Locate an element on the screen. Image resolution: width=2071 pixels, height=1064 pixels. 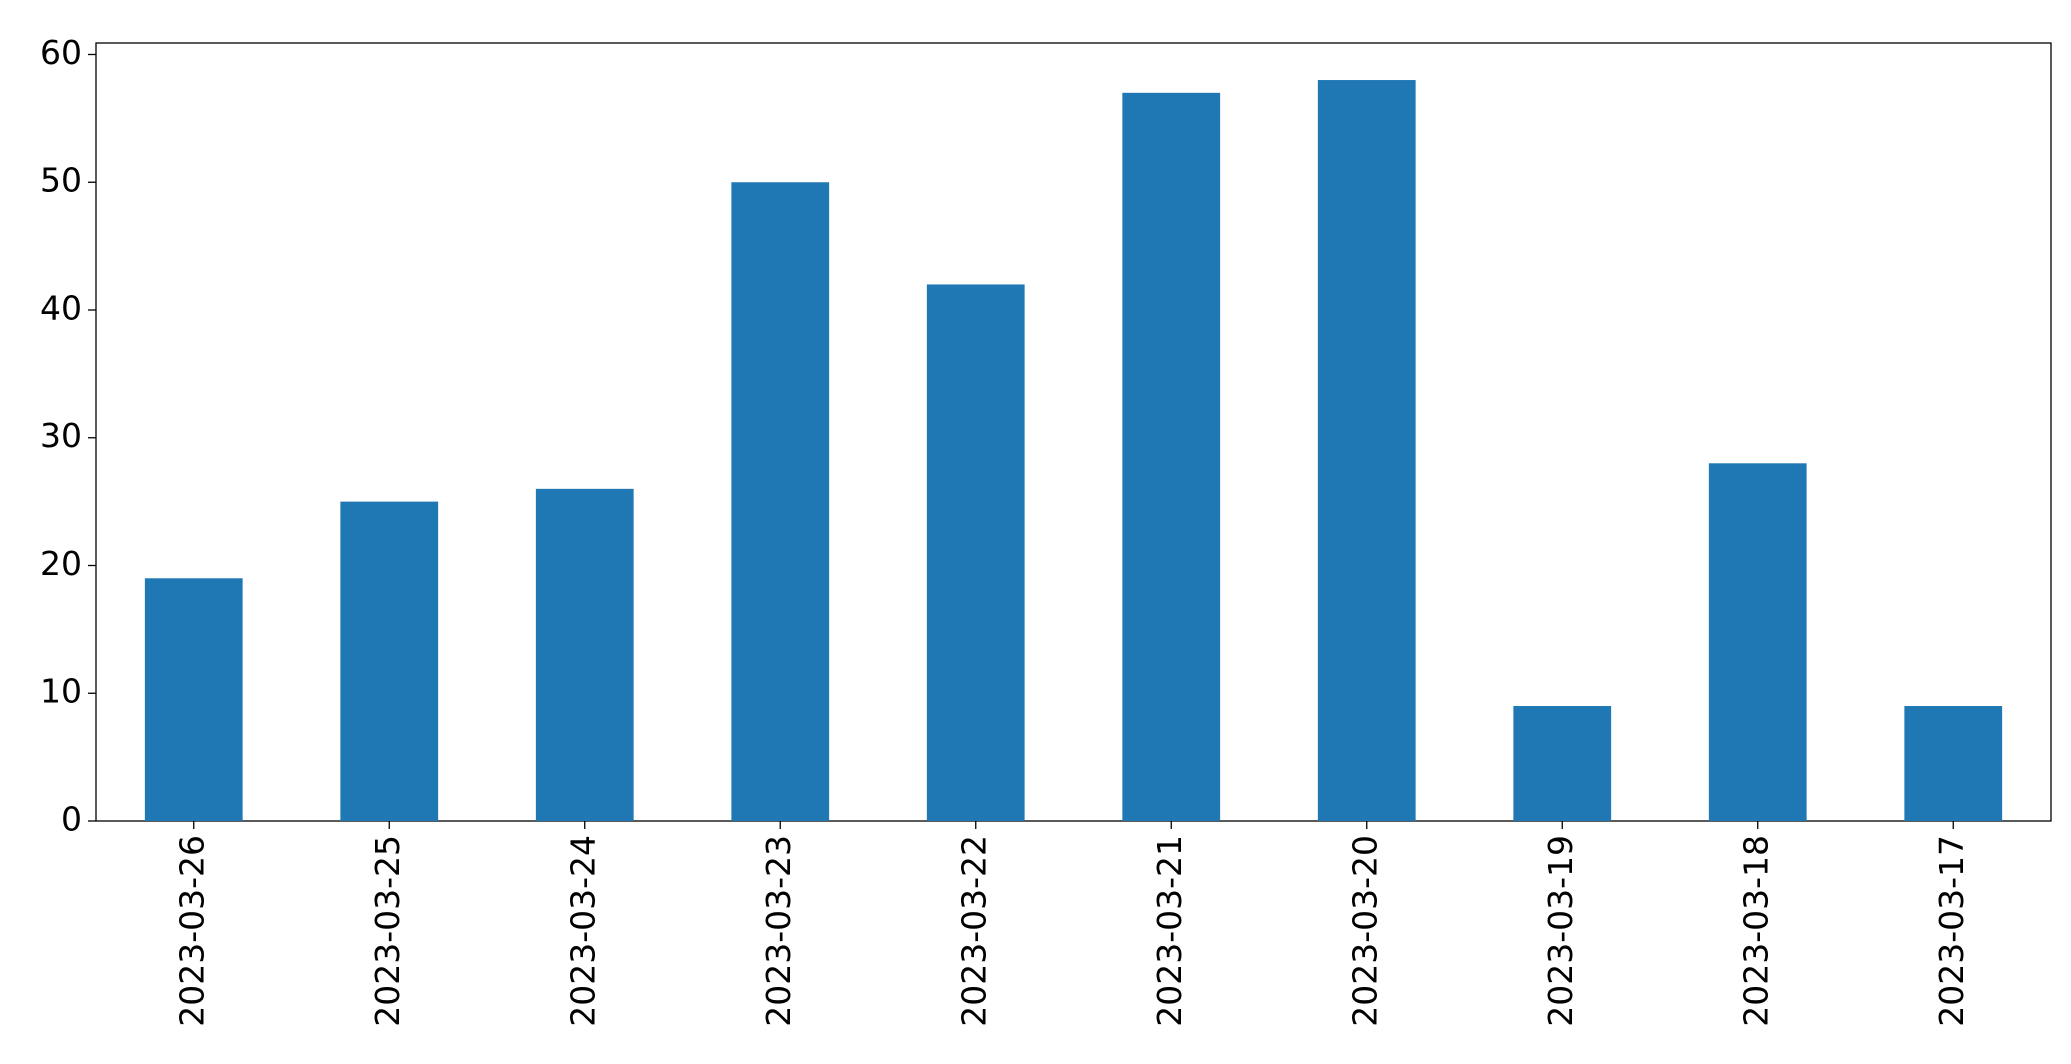
y-tick-label: 10 is located at coordinates (61, 691).